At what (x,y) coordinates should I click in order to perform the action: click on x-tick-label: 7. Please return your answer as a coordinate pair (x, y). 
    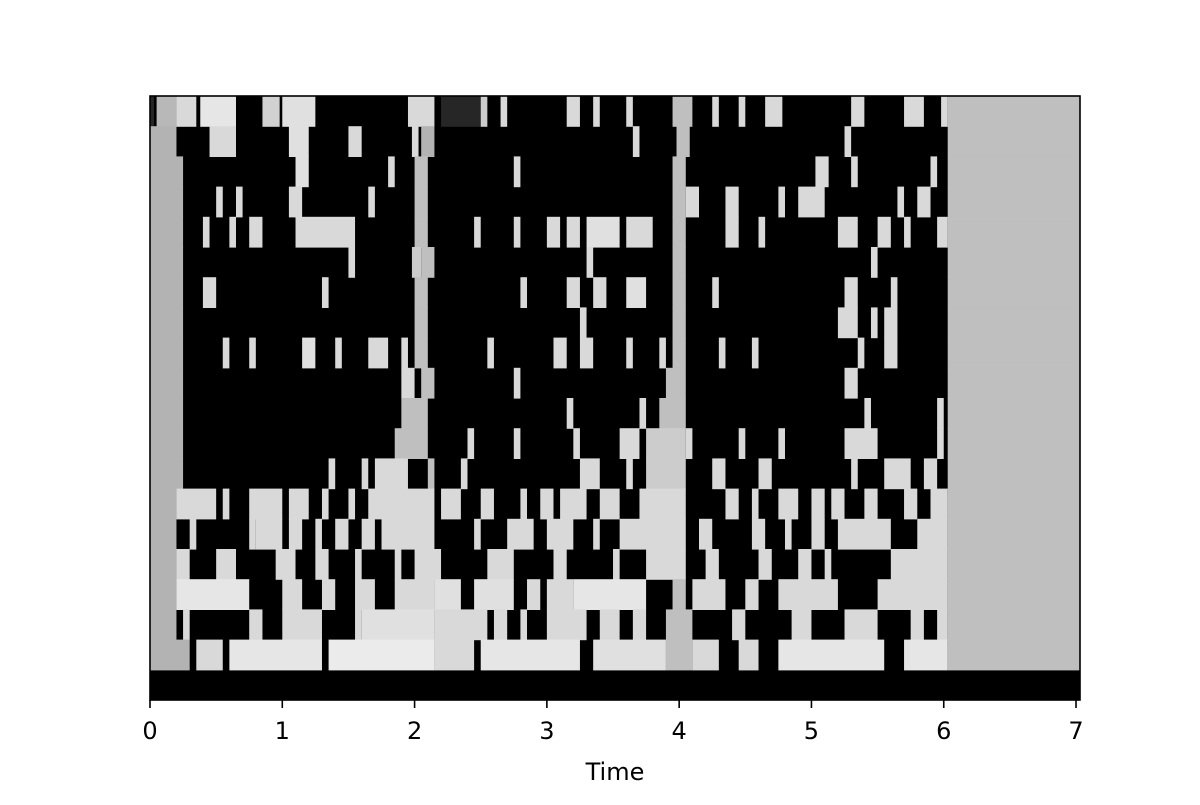
    Looking at the image, I should click on (1075, 731).